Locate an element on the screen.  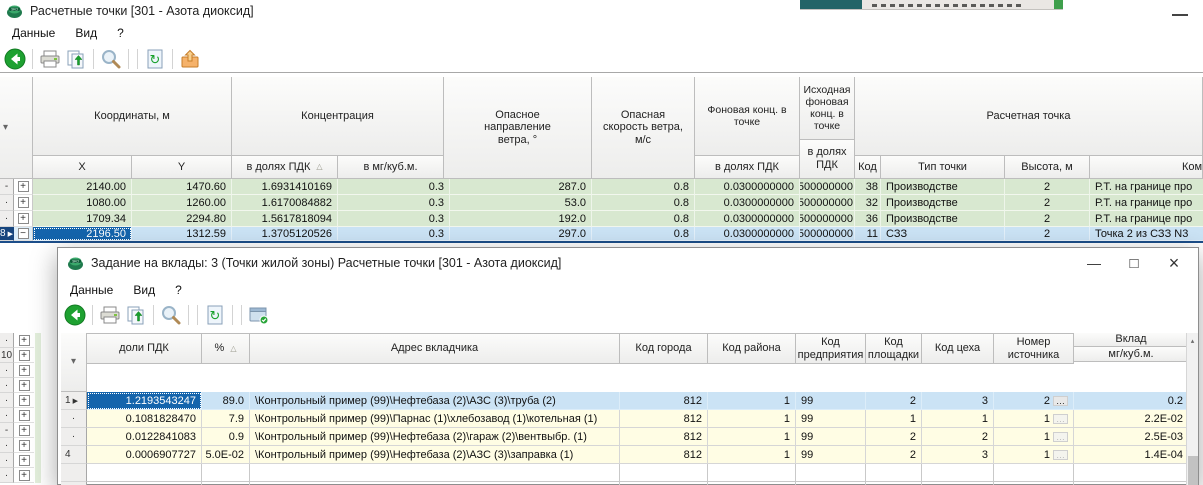
child-header-corner: ▾ is located at coordinates (74, 362).